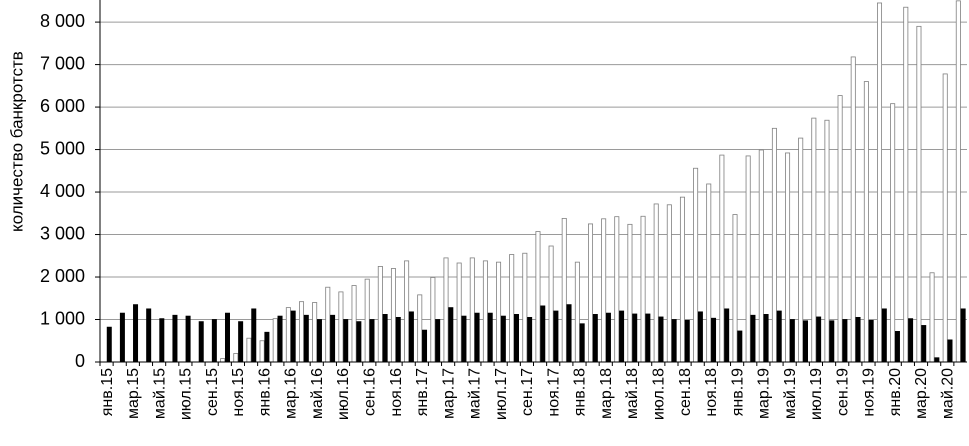  I want to click on x-tick-label: май.18, so click(632, 393).